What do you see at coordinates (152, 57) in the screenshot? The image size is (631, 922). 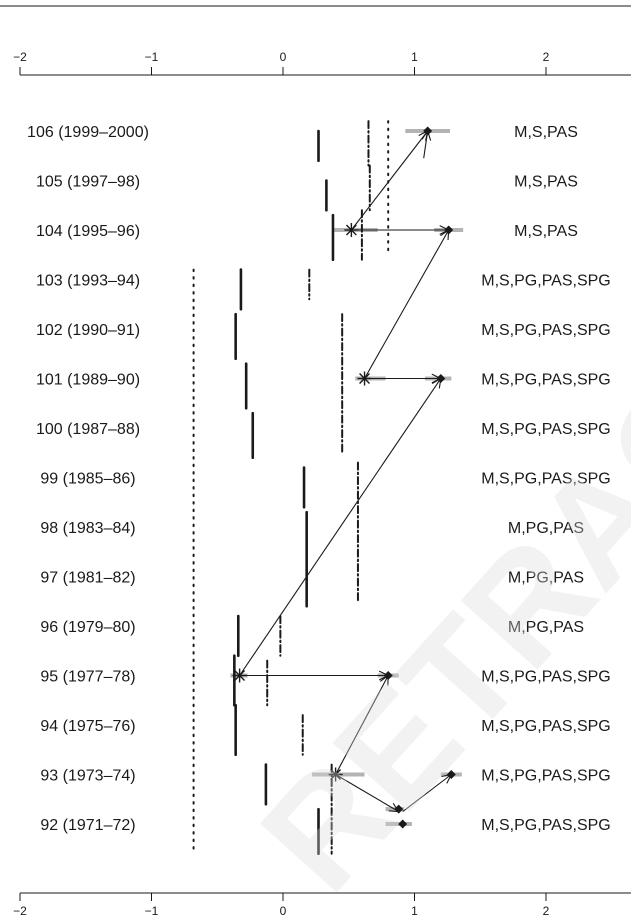 I see `top-axis-tick-label-1: −1` at bounding box center [152, 57].